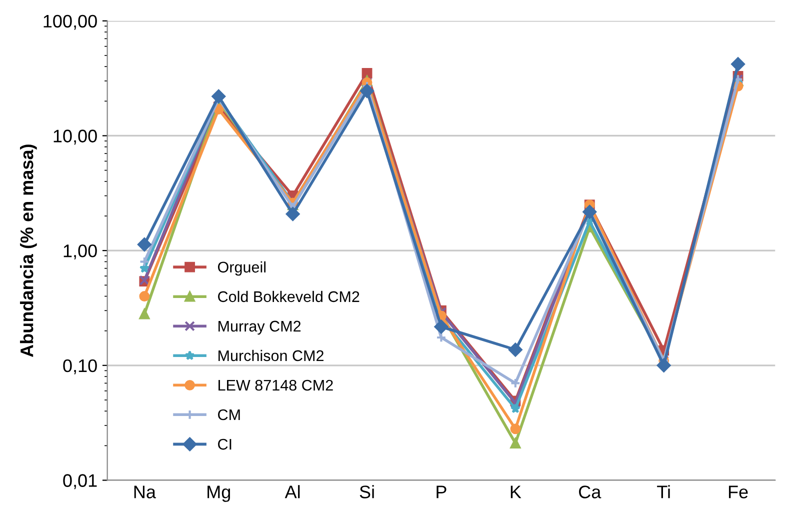 This screenshot has height=522, width=795. Describe the element at coordinates (292, 491) in the screenshot. I see `x-tick-label: Al` at that location.